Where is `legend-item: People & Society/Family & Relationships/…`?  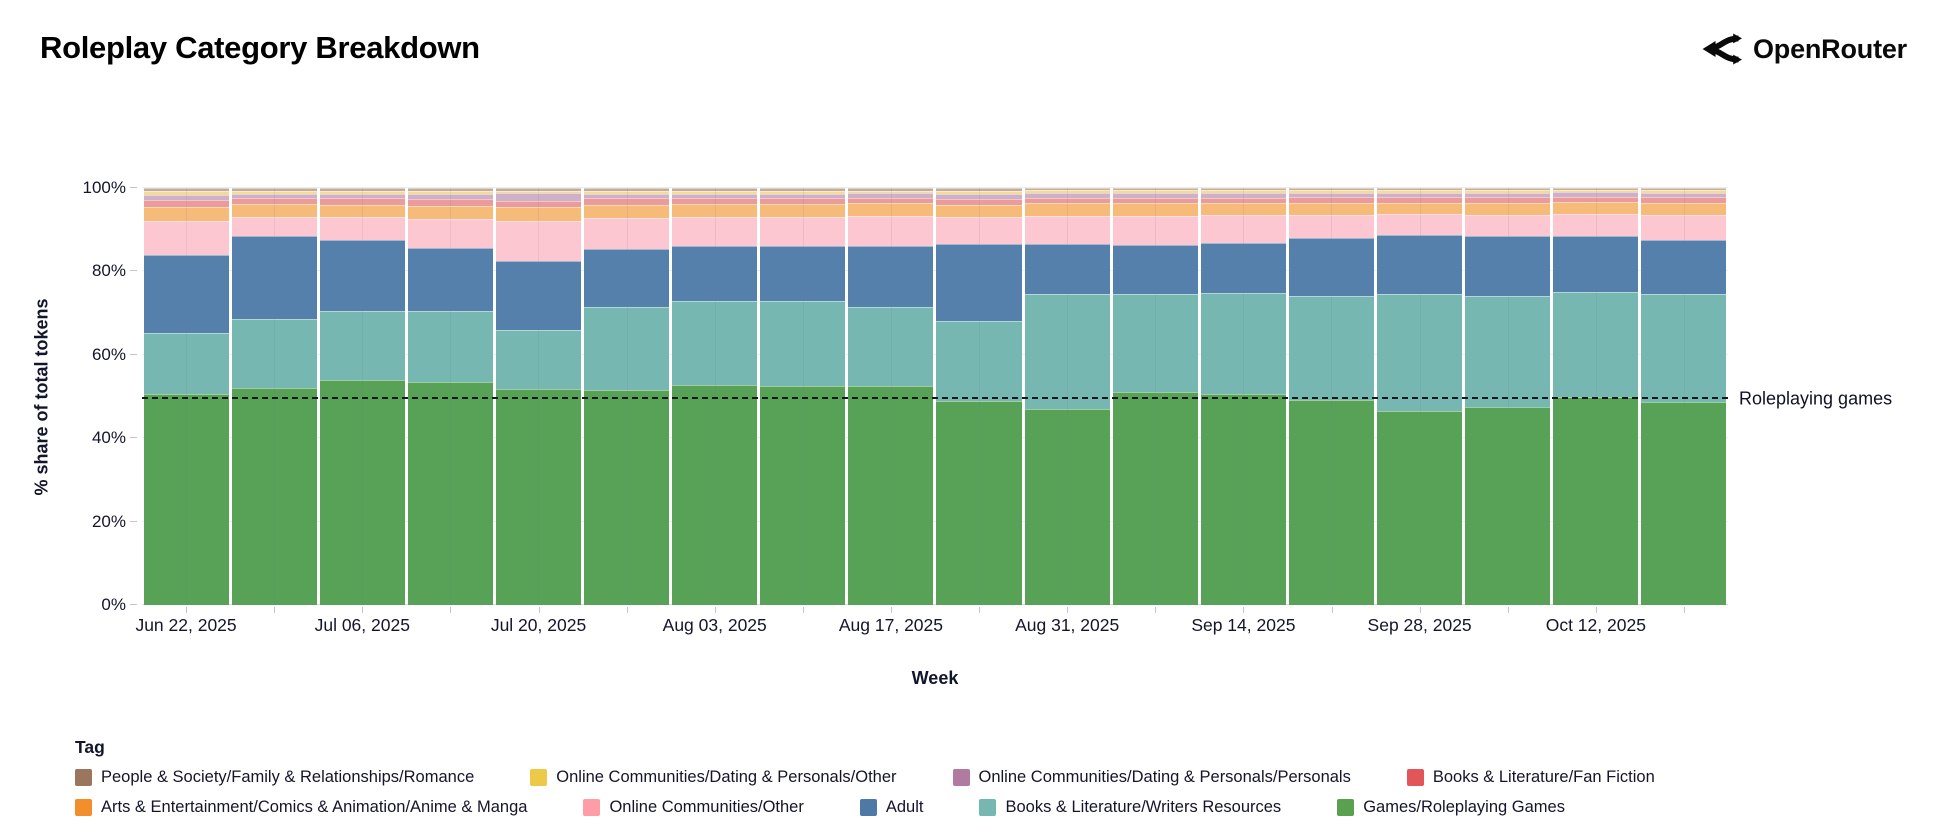
legend-item: People & Society/Family & Relationships/… is located at coordinates (274, 777).